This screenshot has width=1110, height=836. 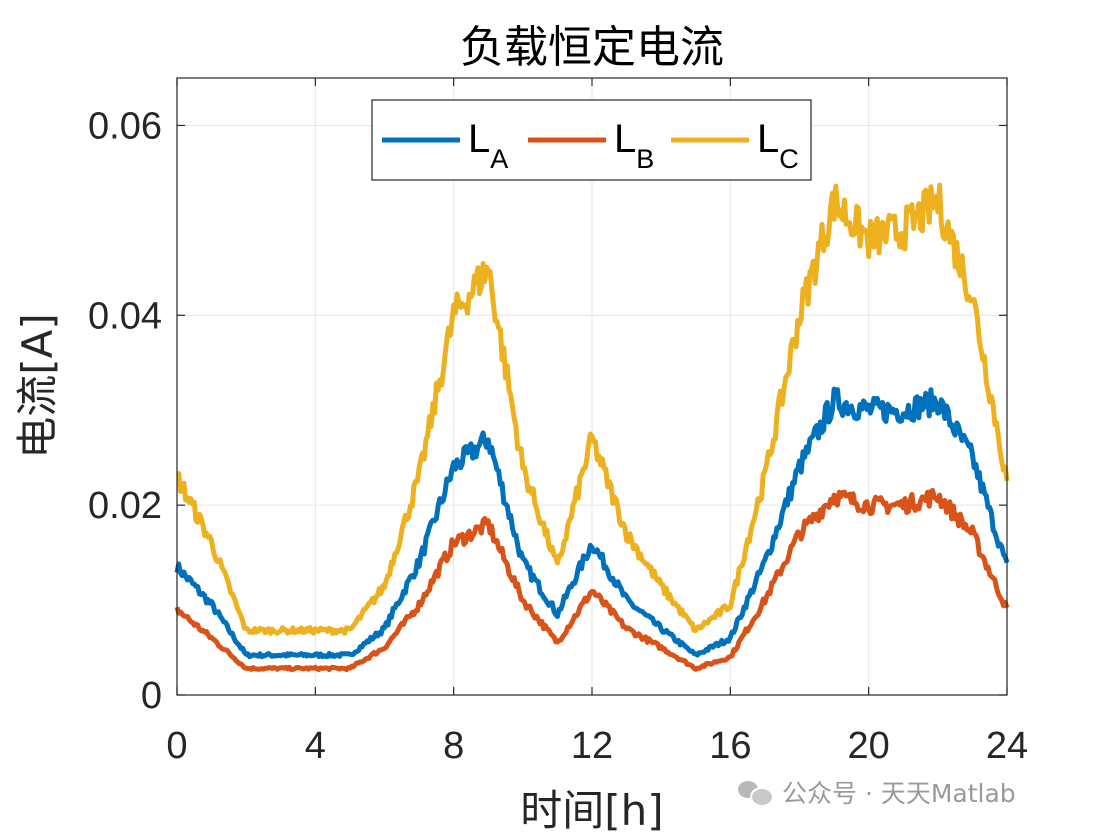 I want to click on x-axis-title: 时间[h], so click(x=591, y=810).